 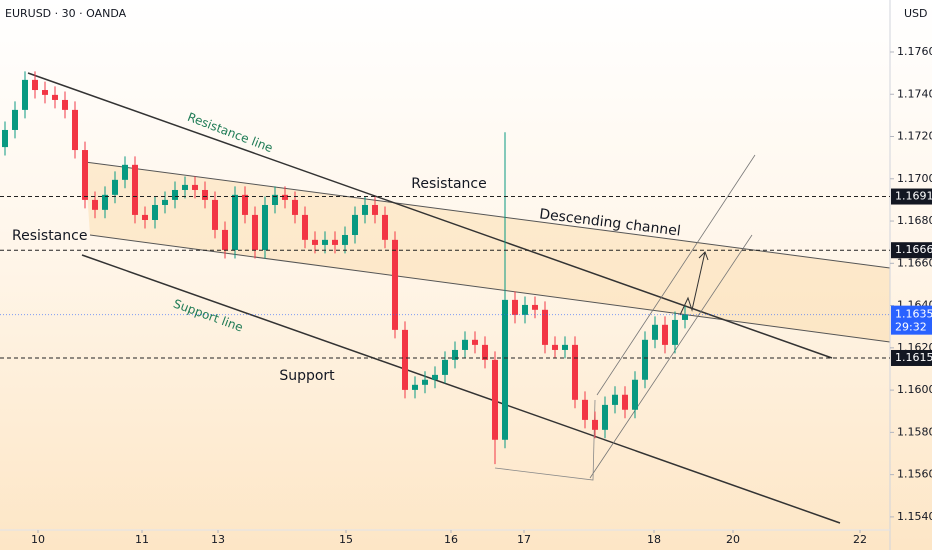 What do you see at coordinates (142, 539) in the screenshot?
I see `x-tick-label: 11` at bounding box center [142, 539].